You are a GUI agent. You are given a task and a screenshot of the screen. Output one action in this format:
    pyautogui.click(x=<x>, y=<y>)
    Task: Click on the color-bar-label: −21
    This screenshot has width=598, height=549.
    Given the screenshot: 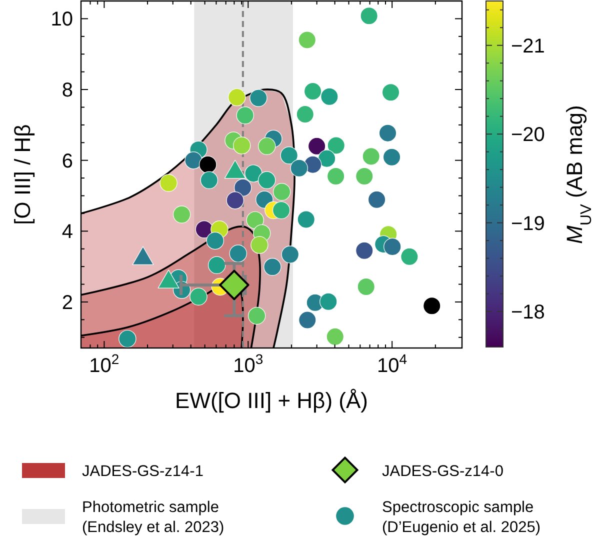 What is the action you would take?
    pyautogui.click(x=528, y=46)
    